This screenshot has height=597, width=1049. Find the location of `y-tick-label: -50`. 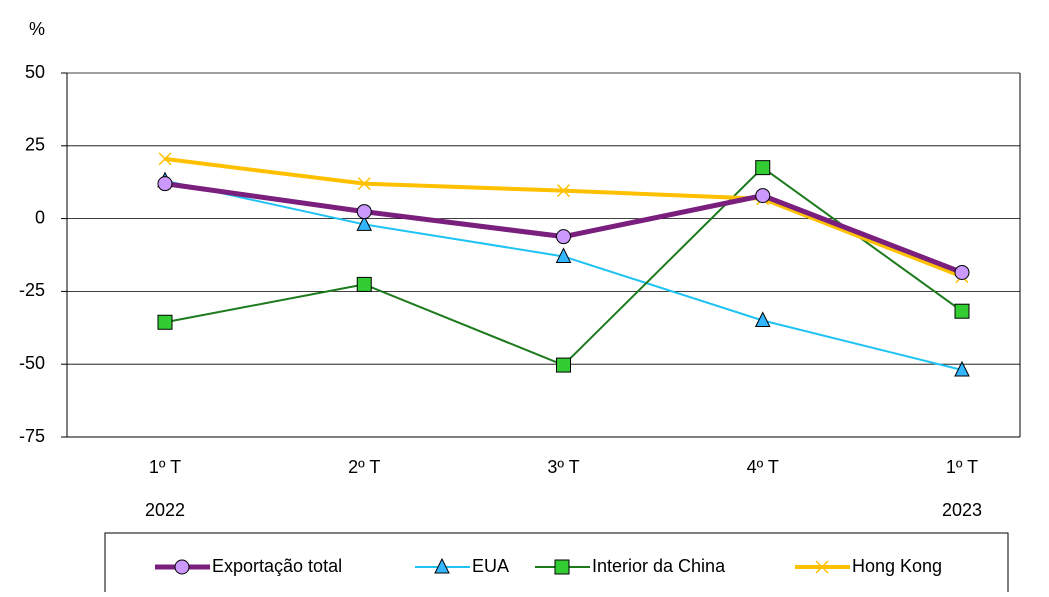

y-tick-label: -50 is located at coordinates (32, 363).